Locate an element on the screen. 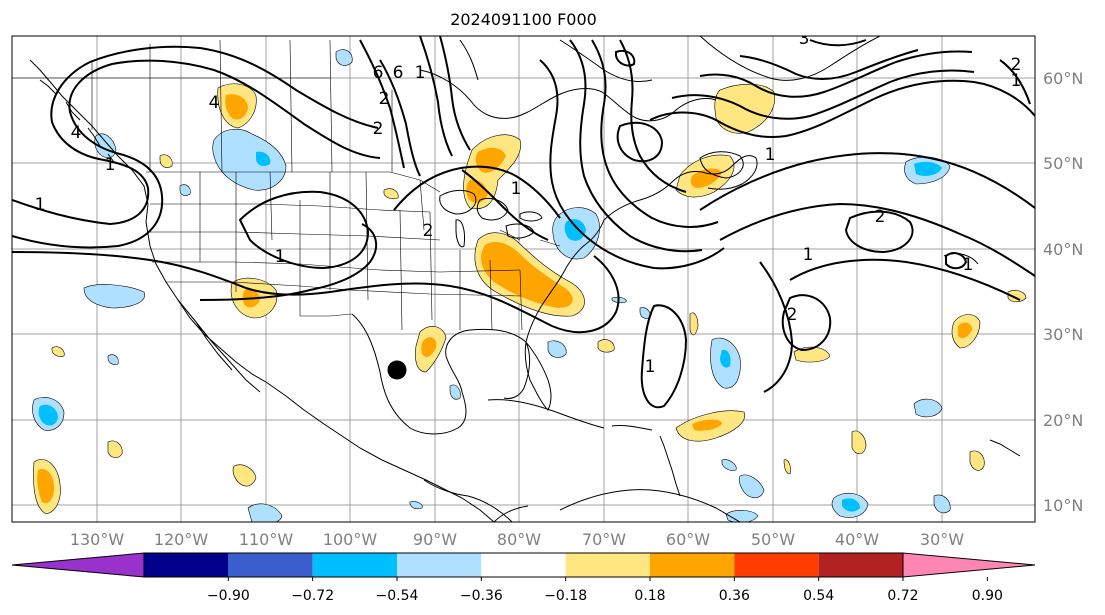  colorbar-tick-label: 0.18 is located at coordinates (649, 596).